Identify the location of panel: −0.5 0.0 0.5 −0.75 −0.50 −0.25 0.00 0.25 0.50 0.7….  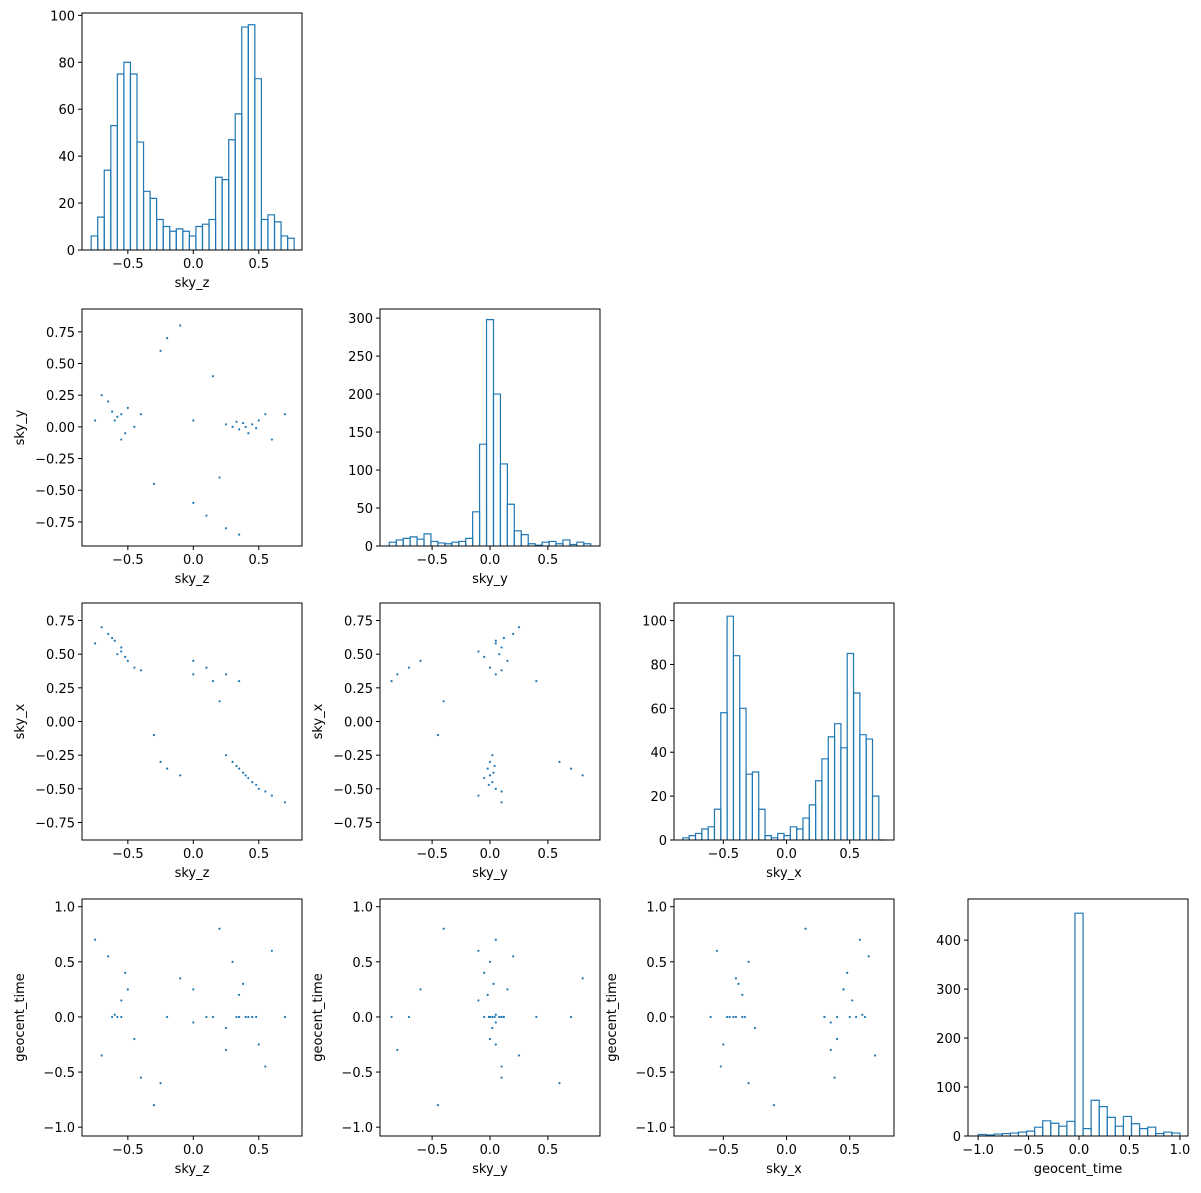
(158, 741).